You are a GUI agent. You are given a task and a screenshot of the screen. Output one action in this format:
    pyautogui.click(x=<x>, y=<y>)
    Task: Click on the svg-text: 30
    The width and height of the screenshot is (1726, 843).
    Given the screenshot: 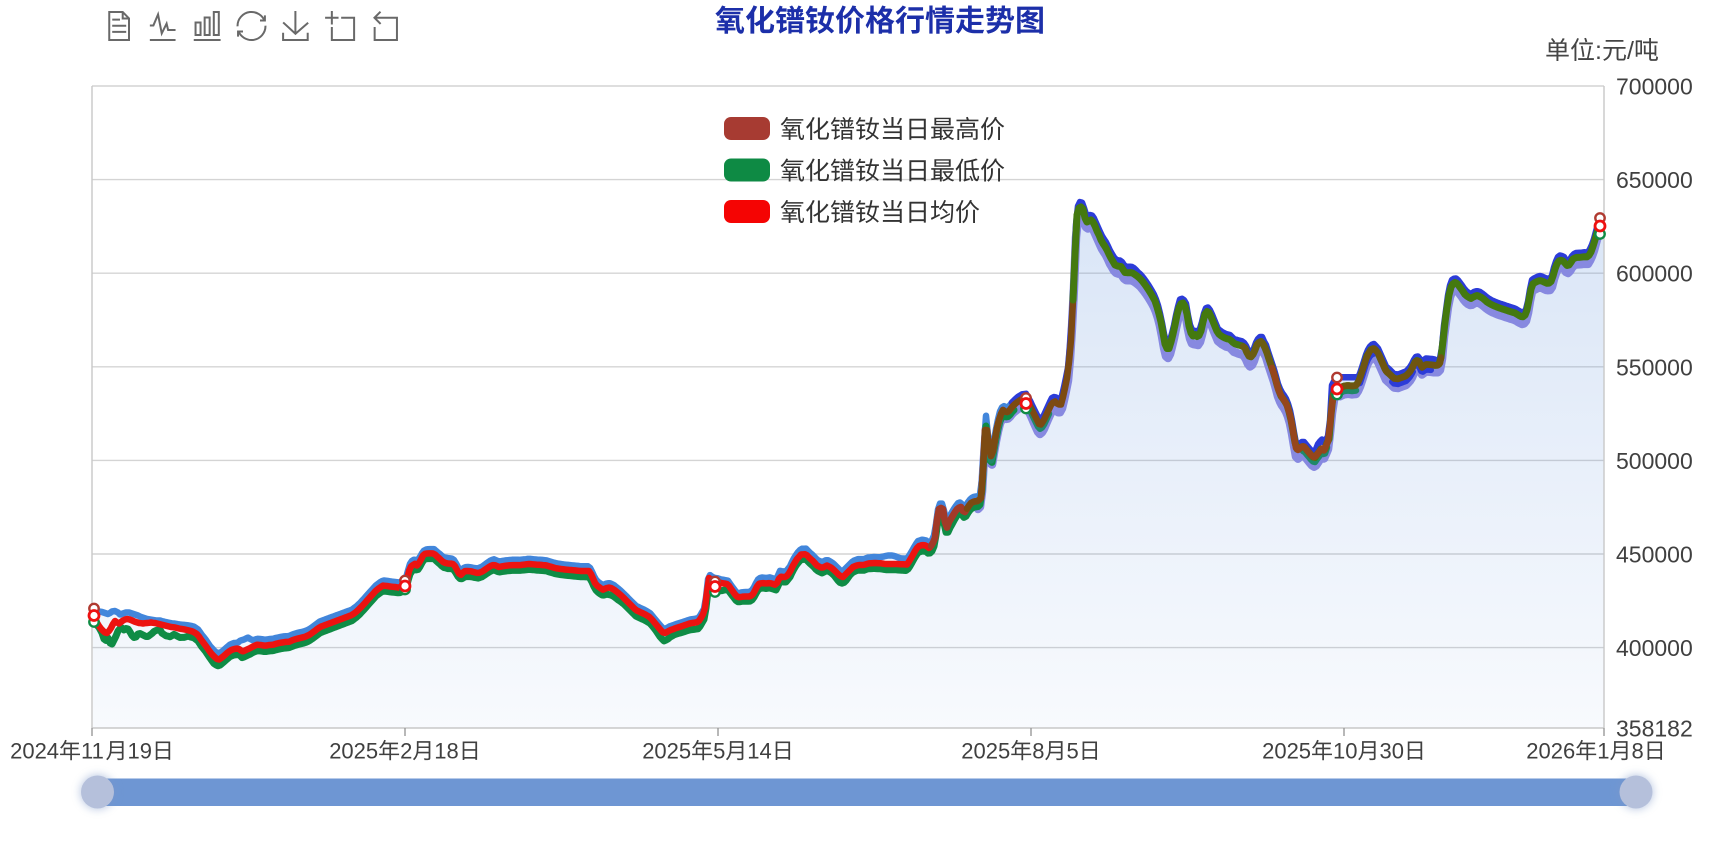 What is the action you would take?
    pyautogui.click(x=1392, y=751)
    